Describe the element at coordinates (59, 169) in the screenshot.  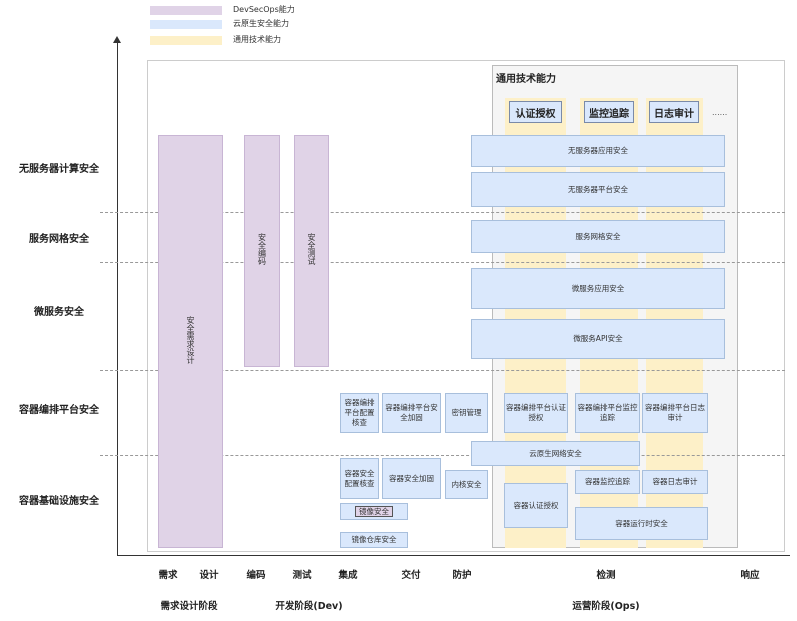
I see `row-label-serverless: 无服务器计算安全` at that location.